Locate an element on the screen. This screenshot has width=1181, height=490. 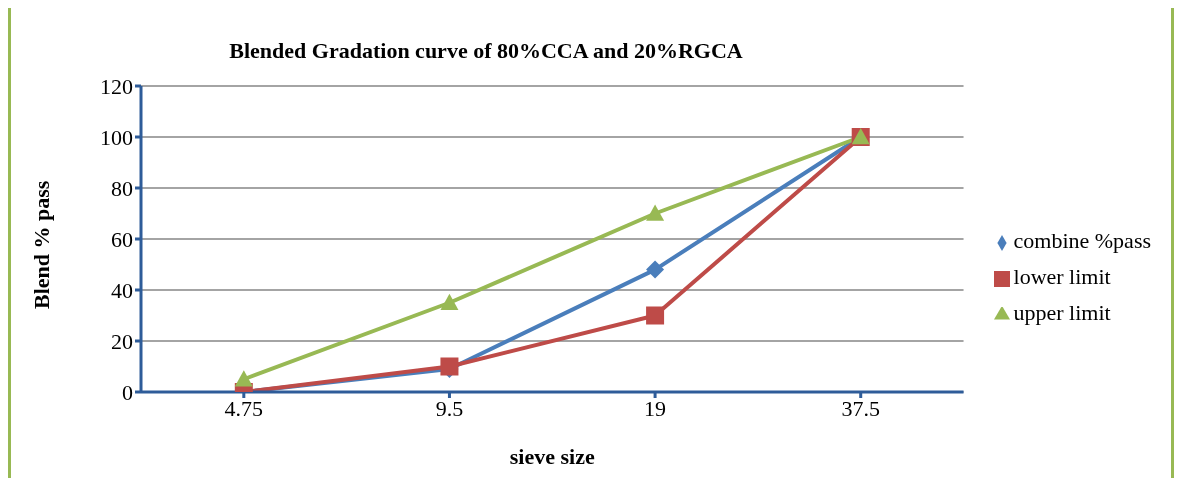
y-tick-label: 120 is located at coordinates (116, 86).